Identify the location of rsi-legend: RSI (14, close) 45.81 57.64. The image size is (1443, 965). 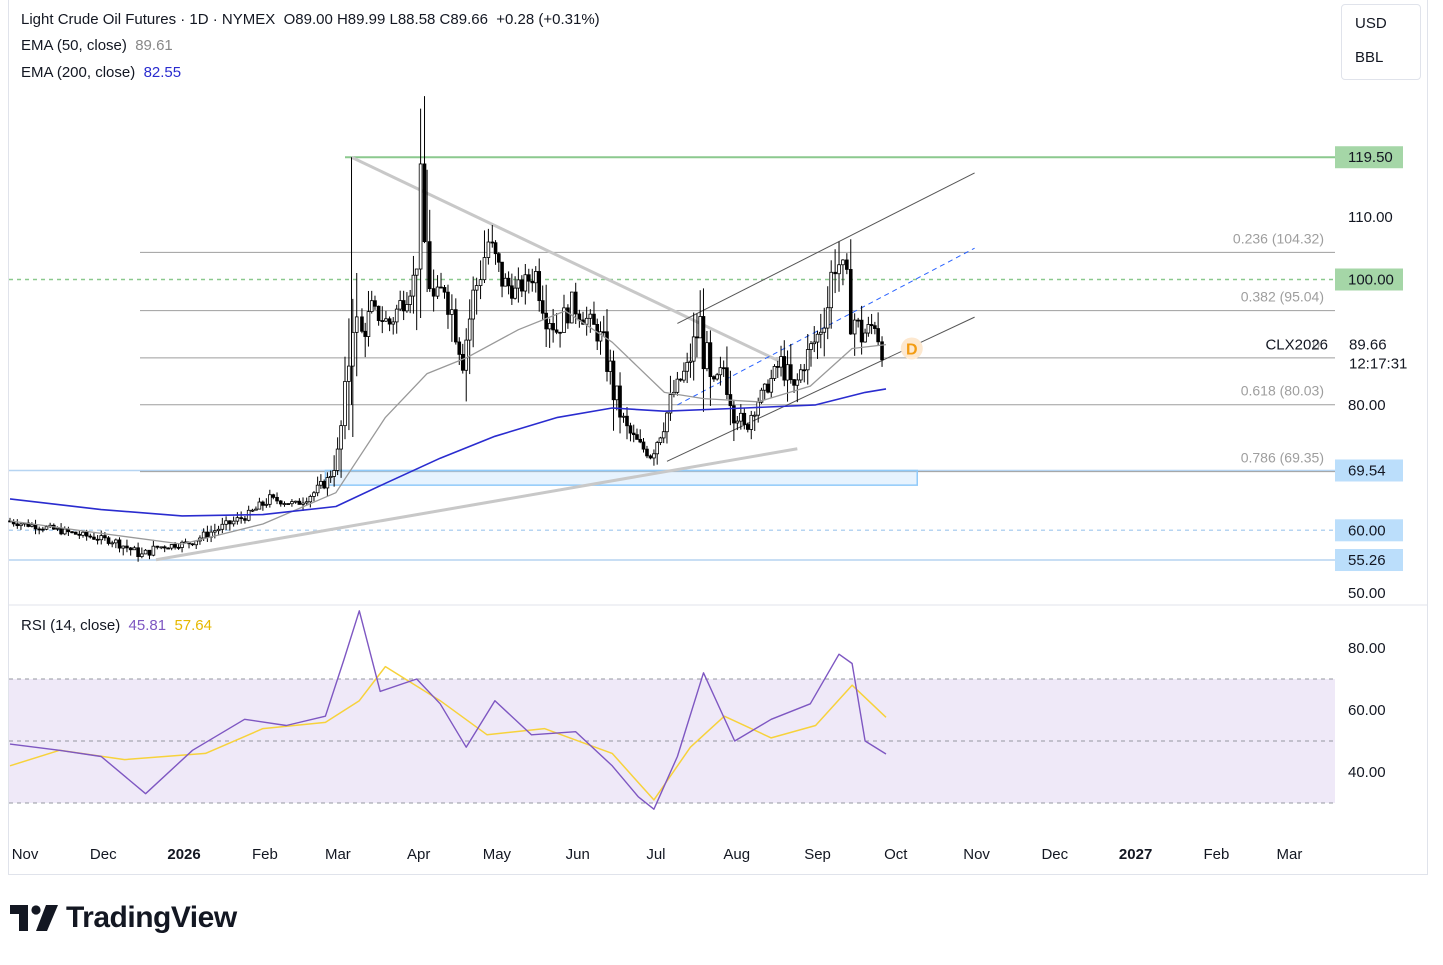
(116, 625).